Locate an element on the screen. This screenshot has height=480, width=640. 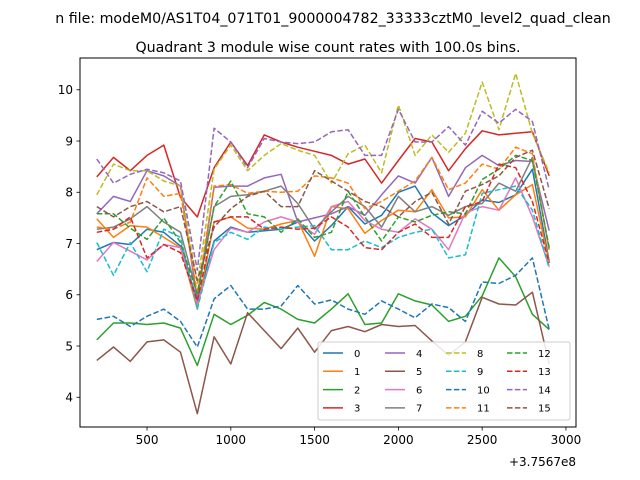
legend-label-14: 14 is located at coordinates (544, 390).